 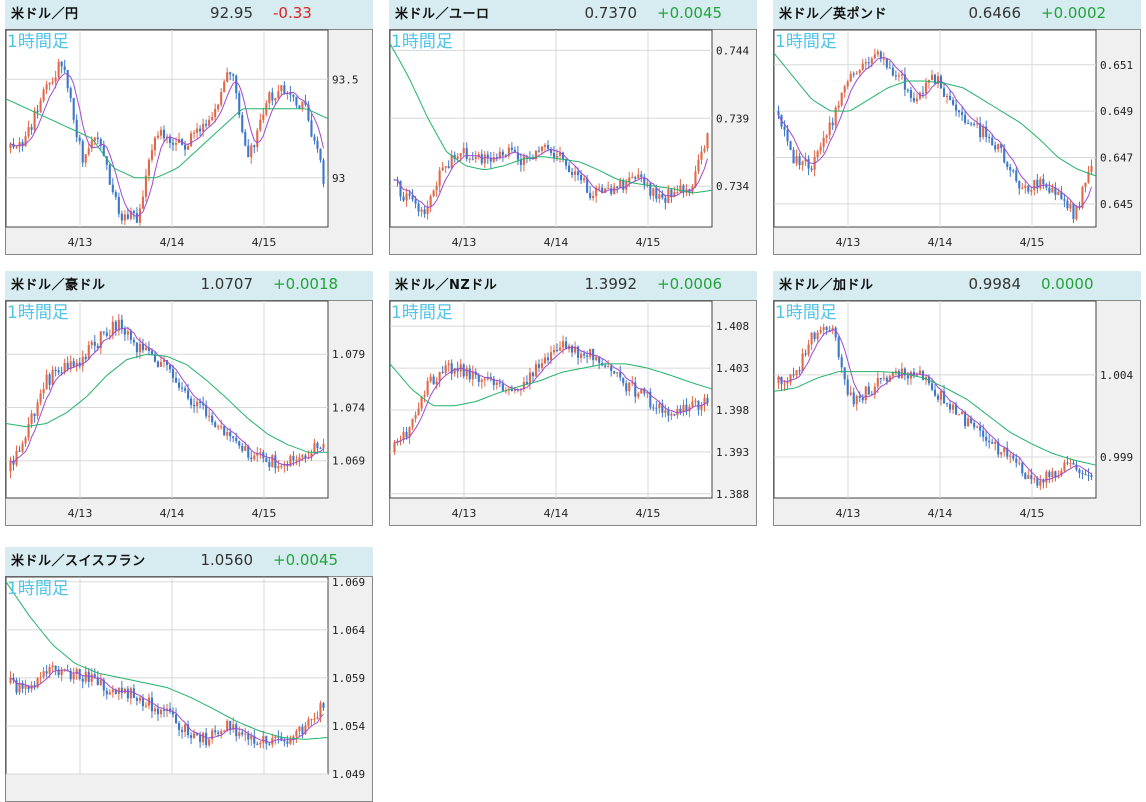 I want to click on pair-name: 米ドル／スイスフラン, so click(x=78, y=561).